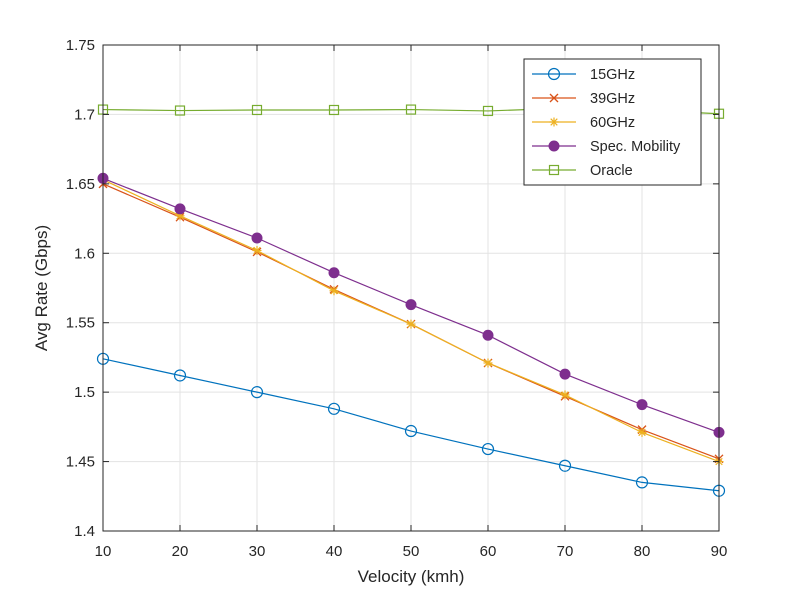  What do you see at coordinates (84, 114) in the screenshot?
I see `y-tick-label: 1.7` at bounding box center [84, 114].